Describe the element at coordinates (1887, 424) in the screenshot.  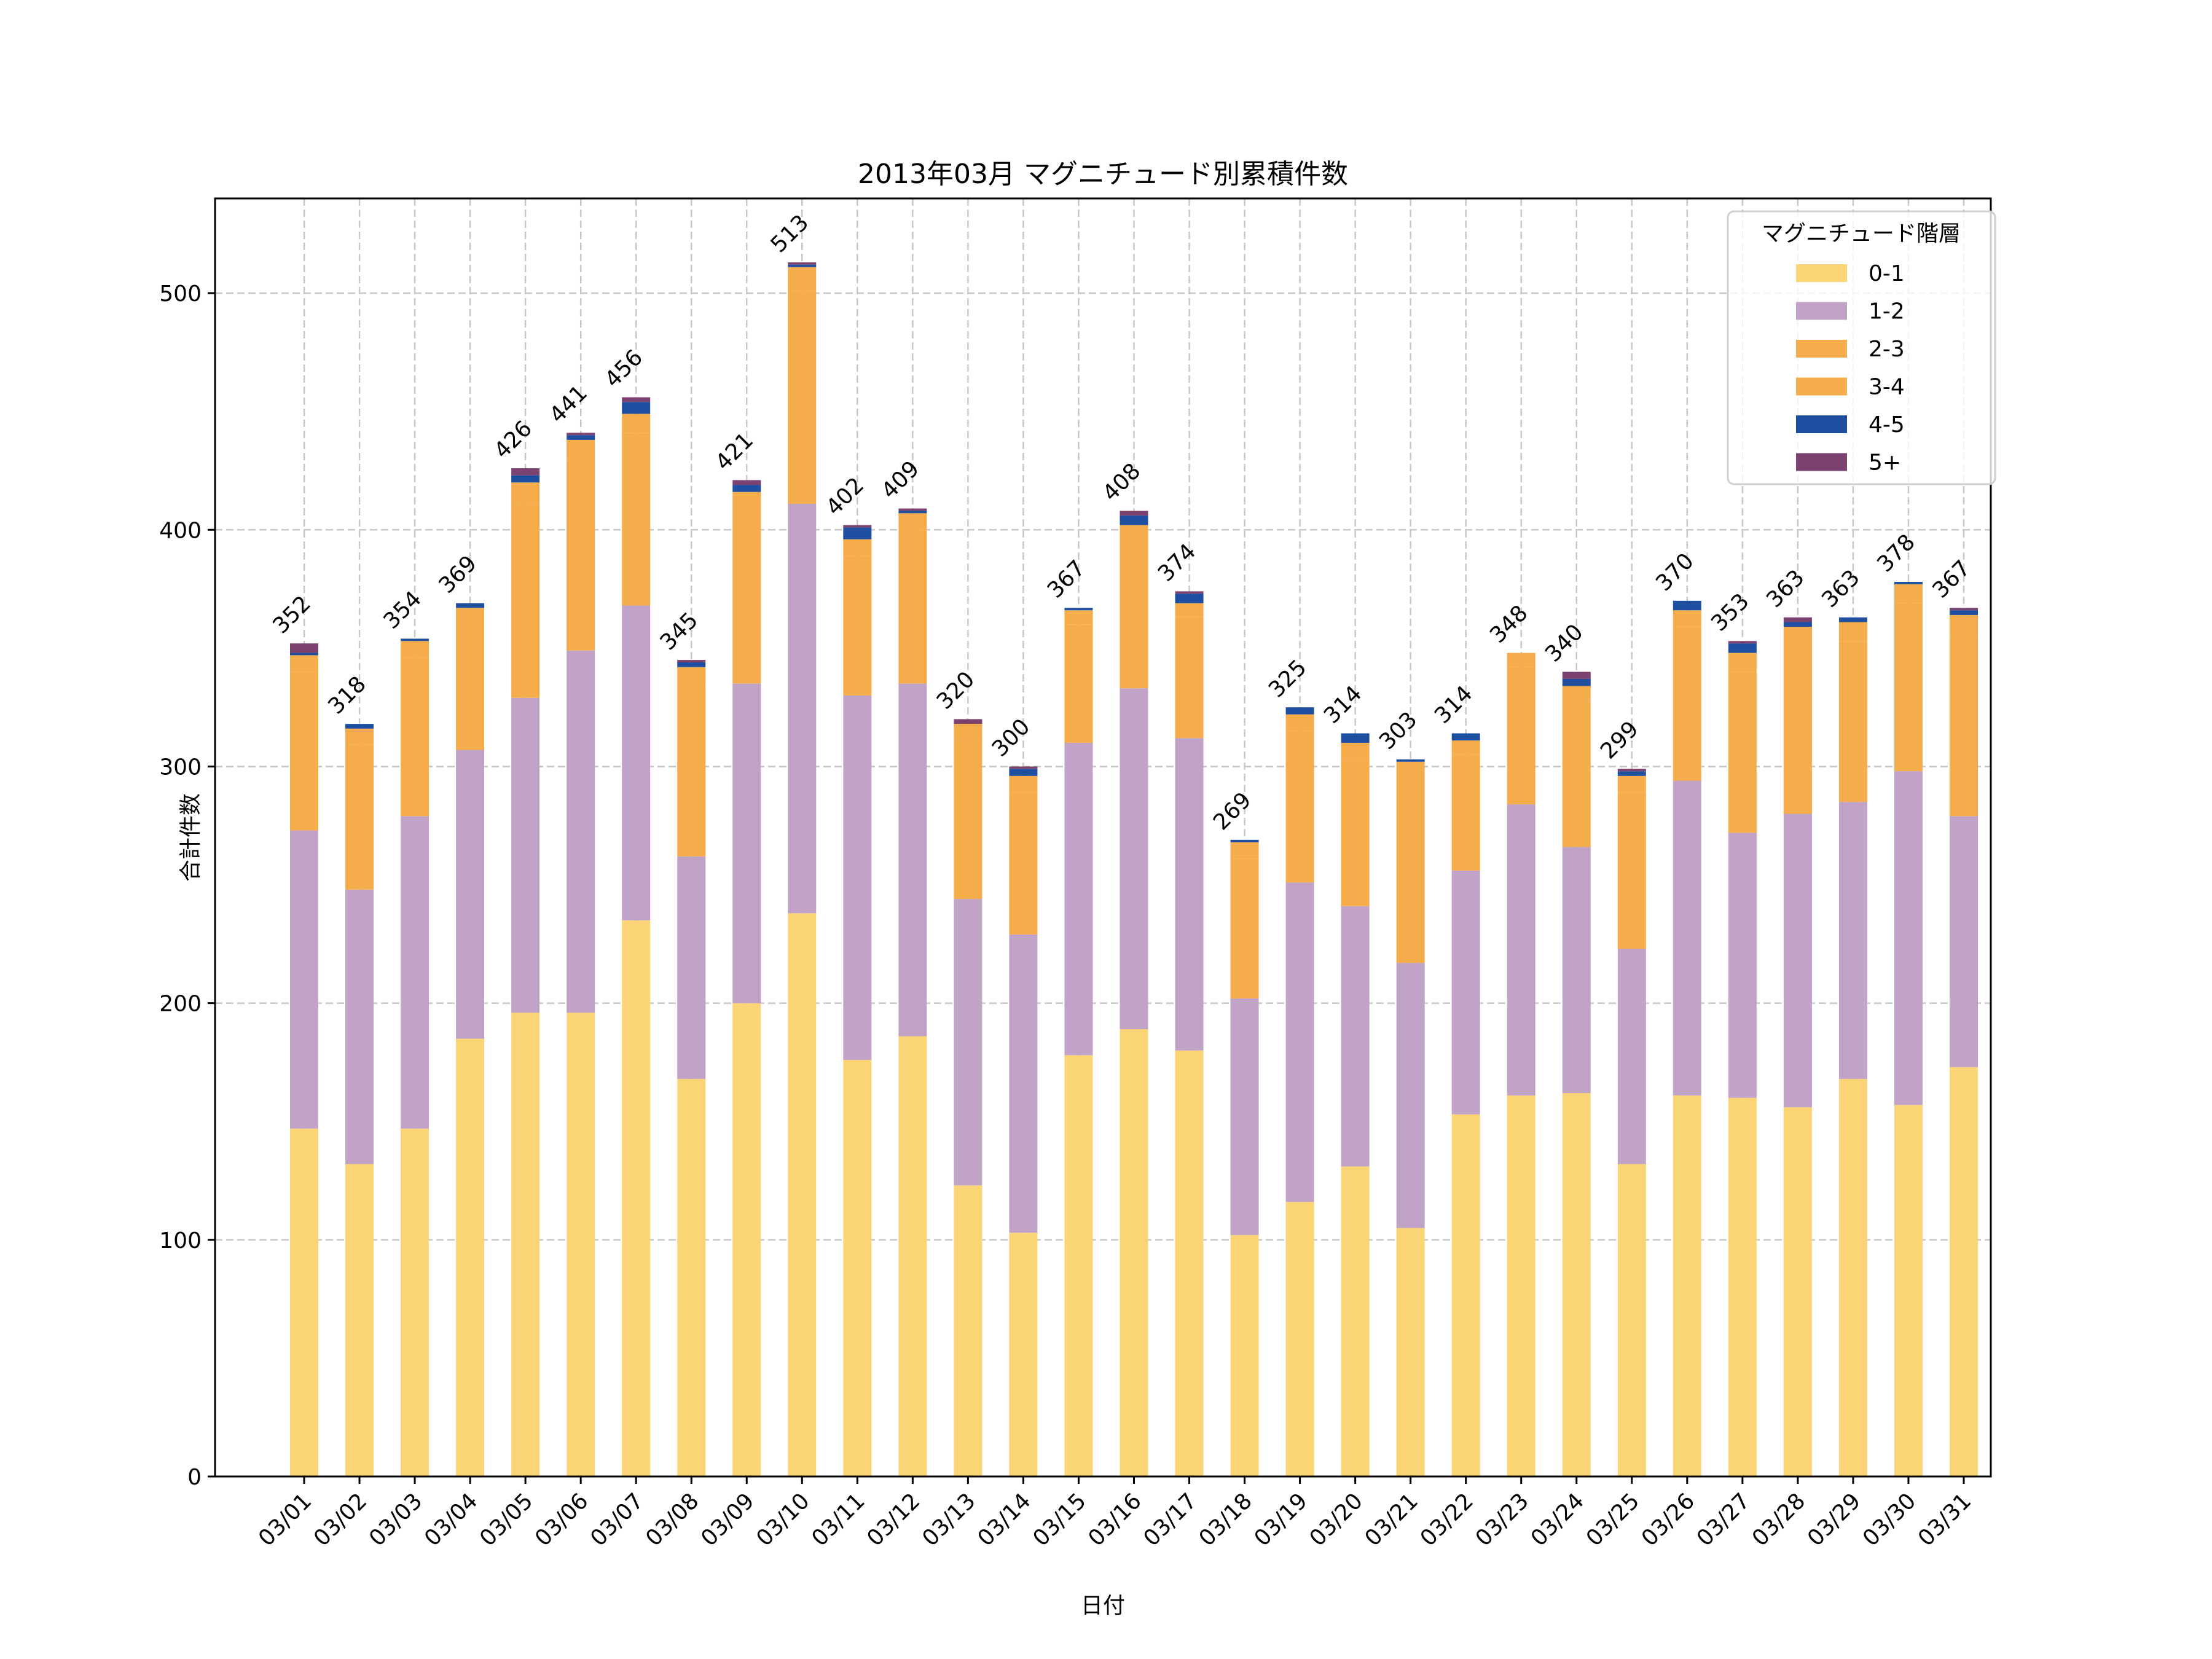
I see `legend-label: 4-5` at that location.